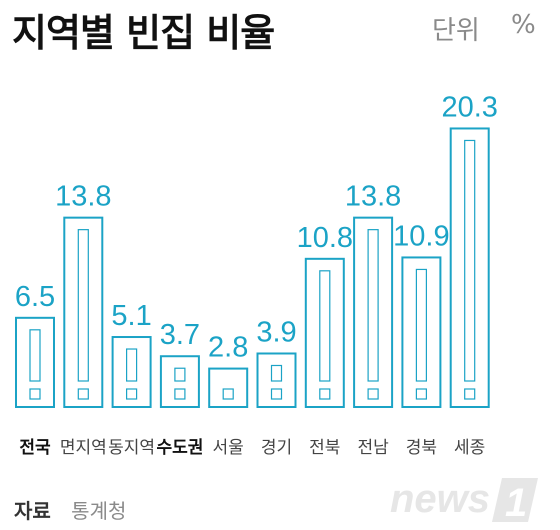  I want to click on category-label: 면지역, so click(83, 448).